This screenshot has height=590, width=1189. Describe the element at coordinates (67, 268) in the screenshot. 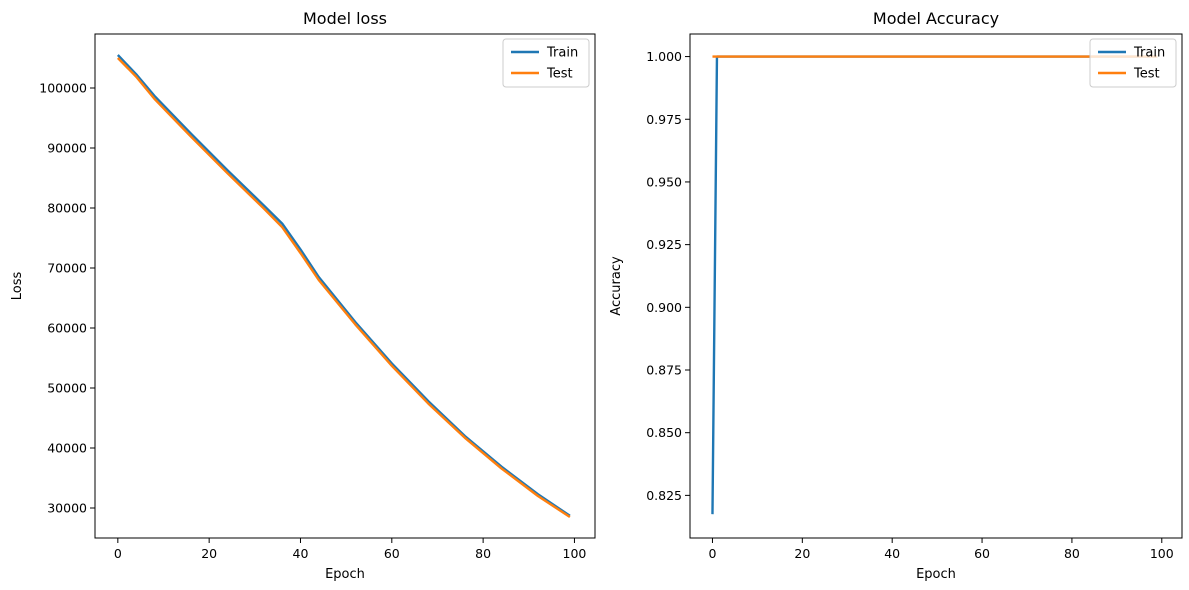

I see `y-tick-label: 70000` at that location.